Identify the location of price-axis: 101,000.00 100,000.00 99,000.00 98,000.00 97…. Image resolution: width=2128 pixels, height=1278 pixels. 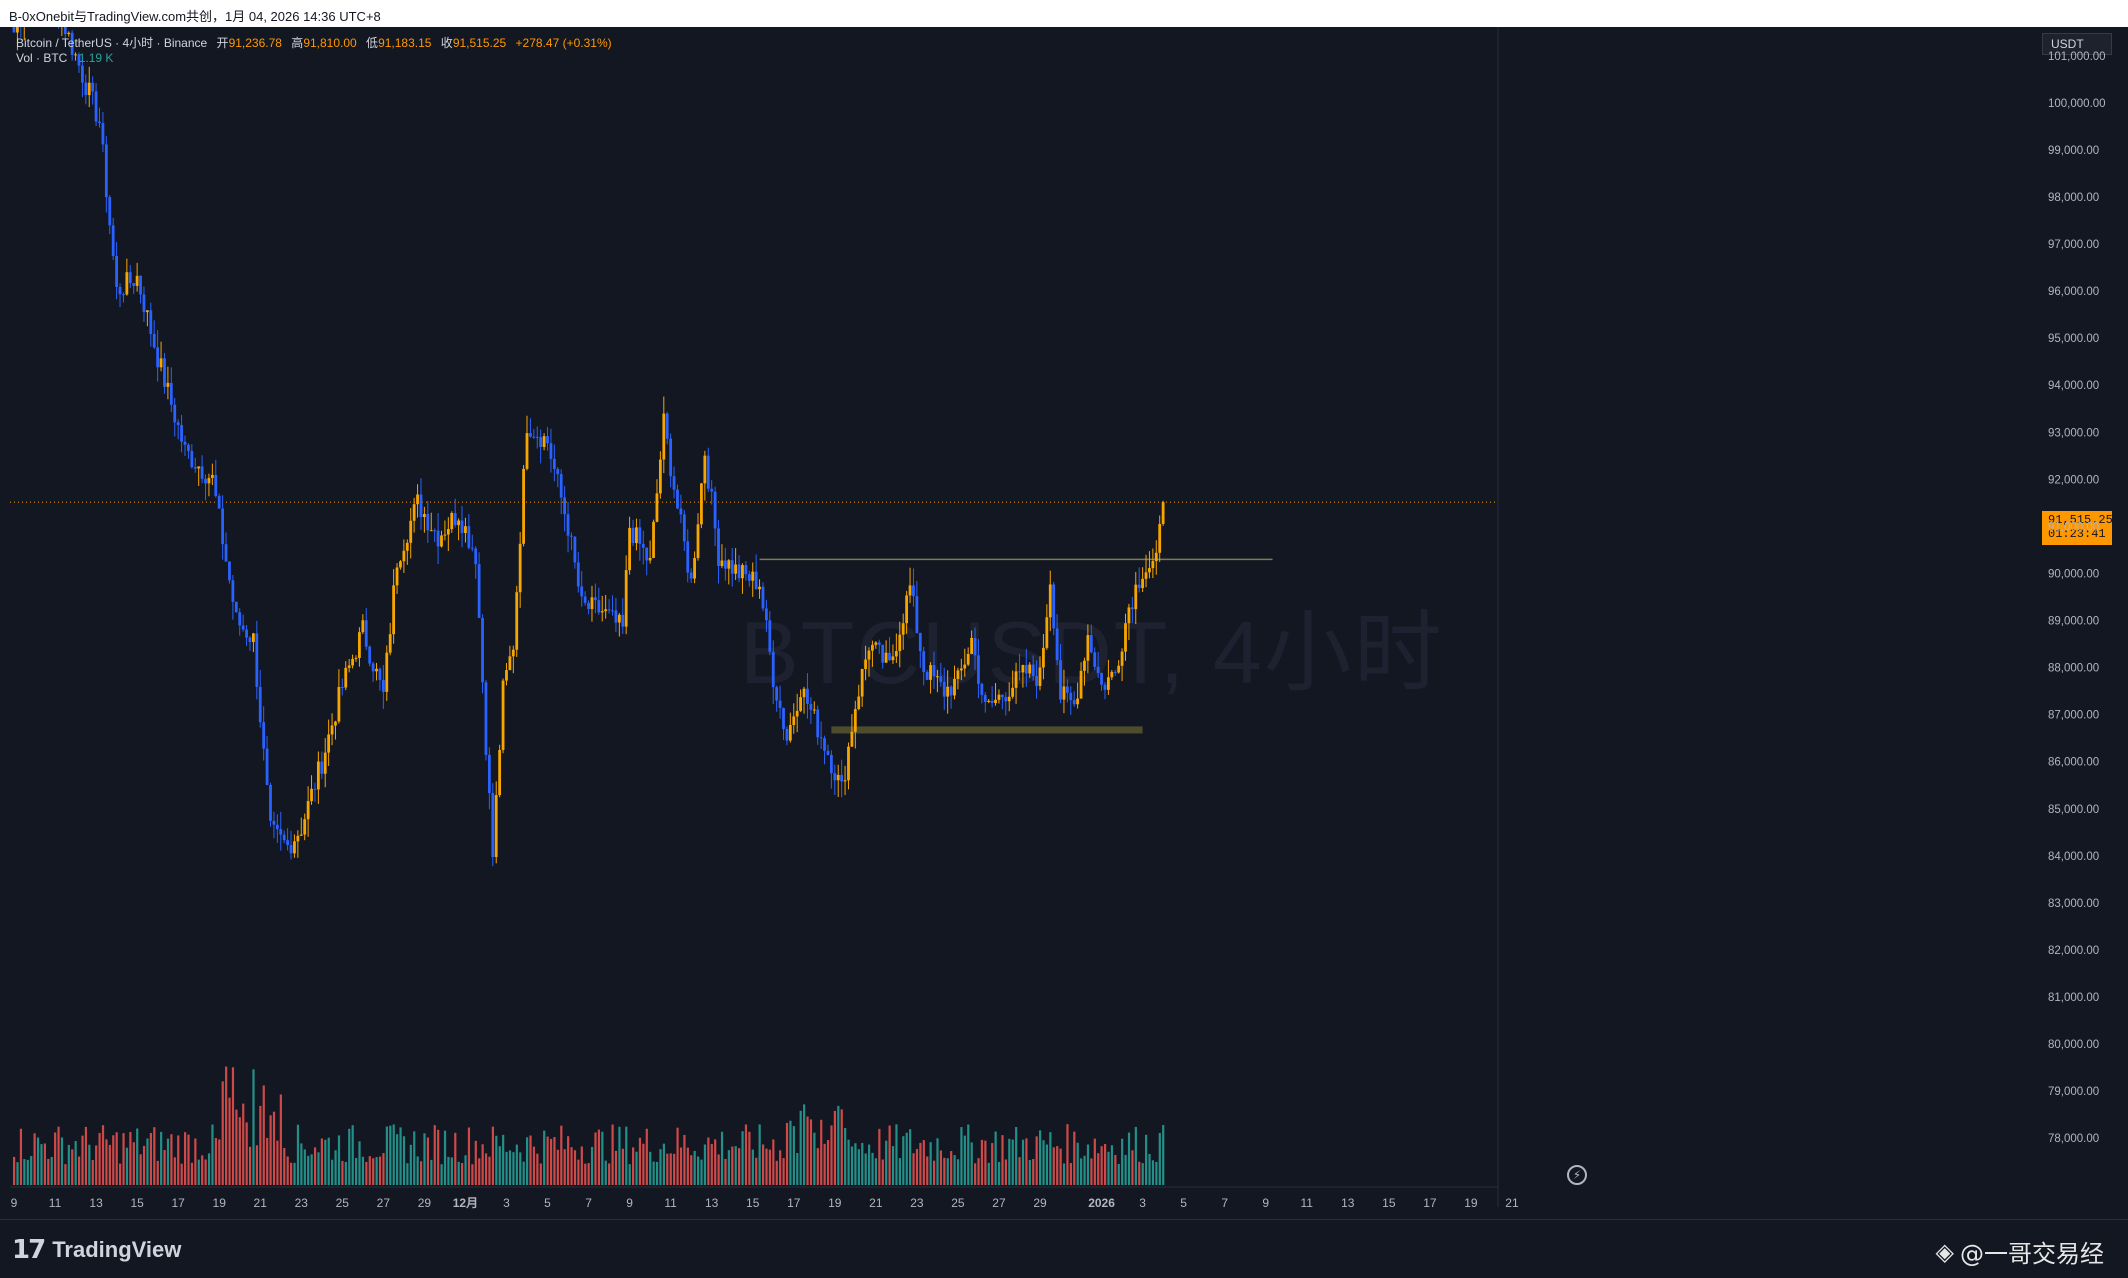
(2085, 623).